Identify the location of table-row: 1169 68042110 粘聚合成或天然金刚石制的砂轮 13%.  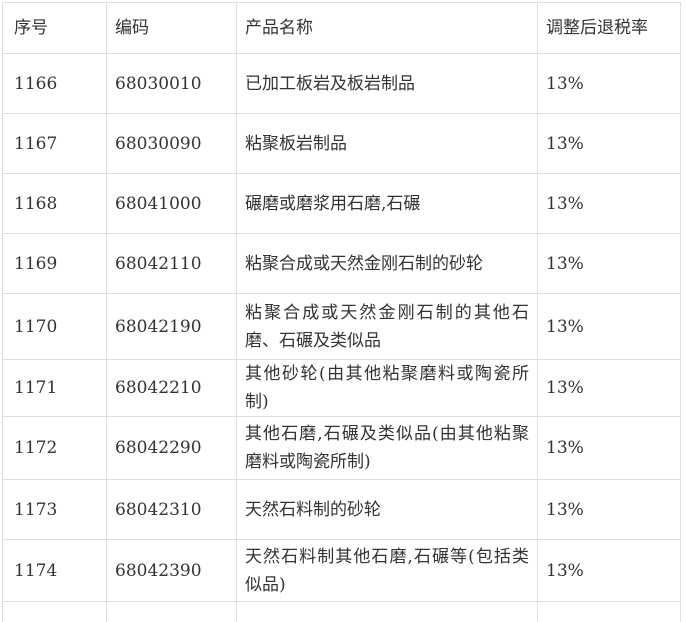
(341, 263).